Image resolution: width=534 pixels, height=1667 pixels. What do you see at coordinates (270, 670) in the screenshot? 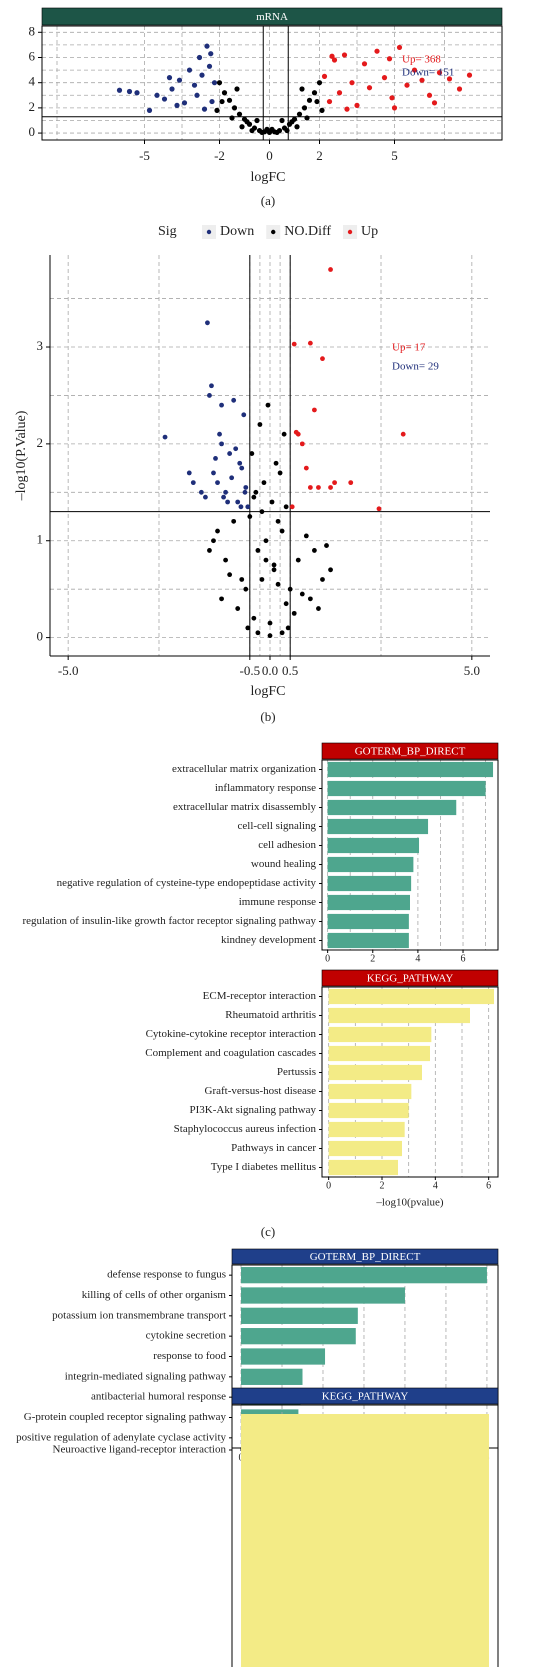
I see `x-tick-label: 0.0` at bounding box center [270, 670].